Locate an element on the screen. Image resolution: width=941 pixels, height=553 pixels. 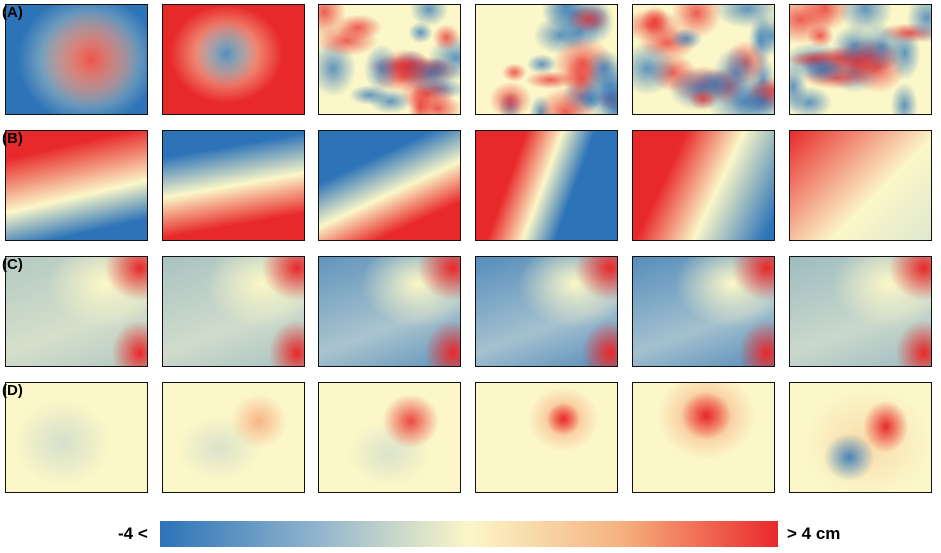
colorbar-min-label: -4 < is located at coordinates (133, 533).